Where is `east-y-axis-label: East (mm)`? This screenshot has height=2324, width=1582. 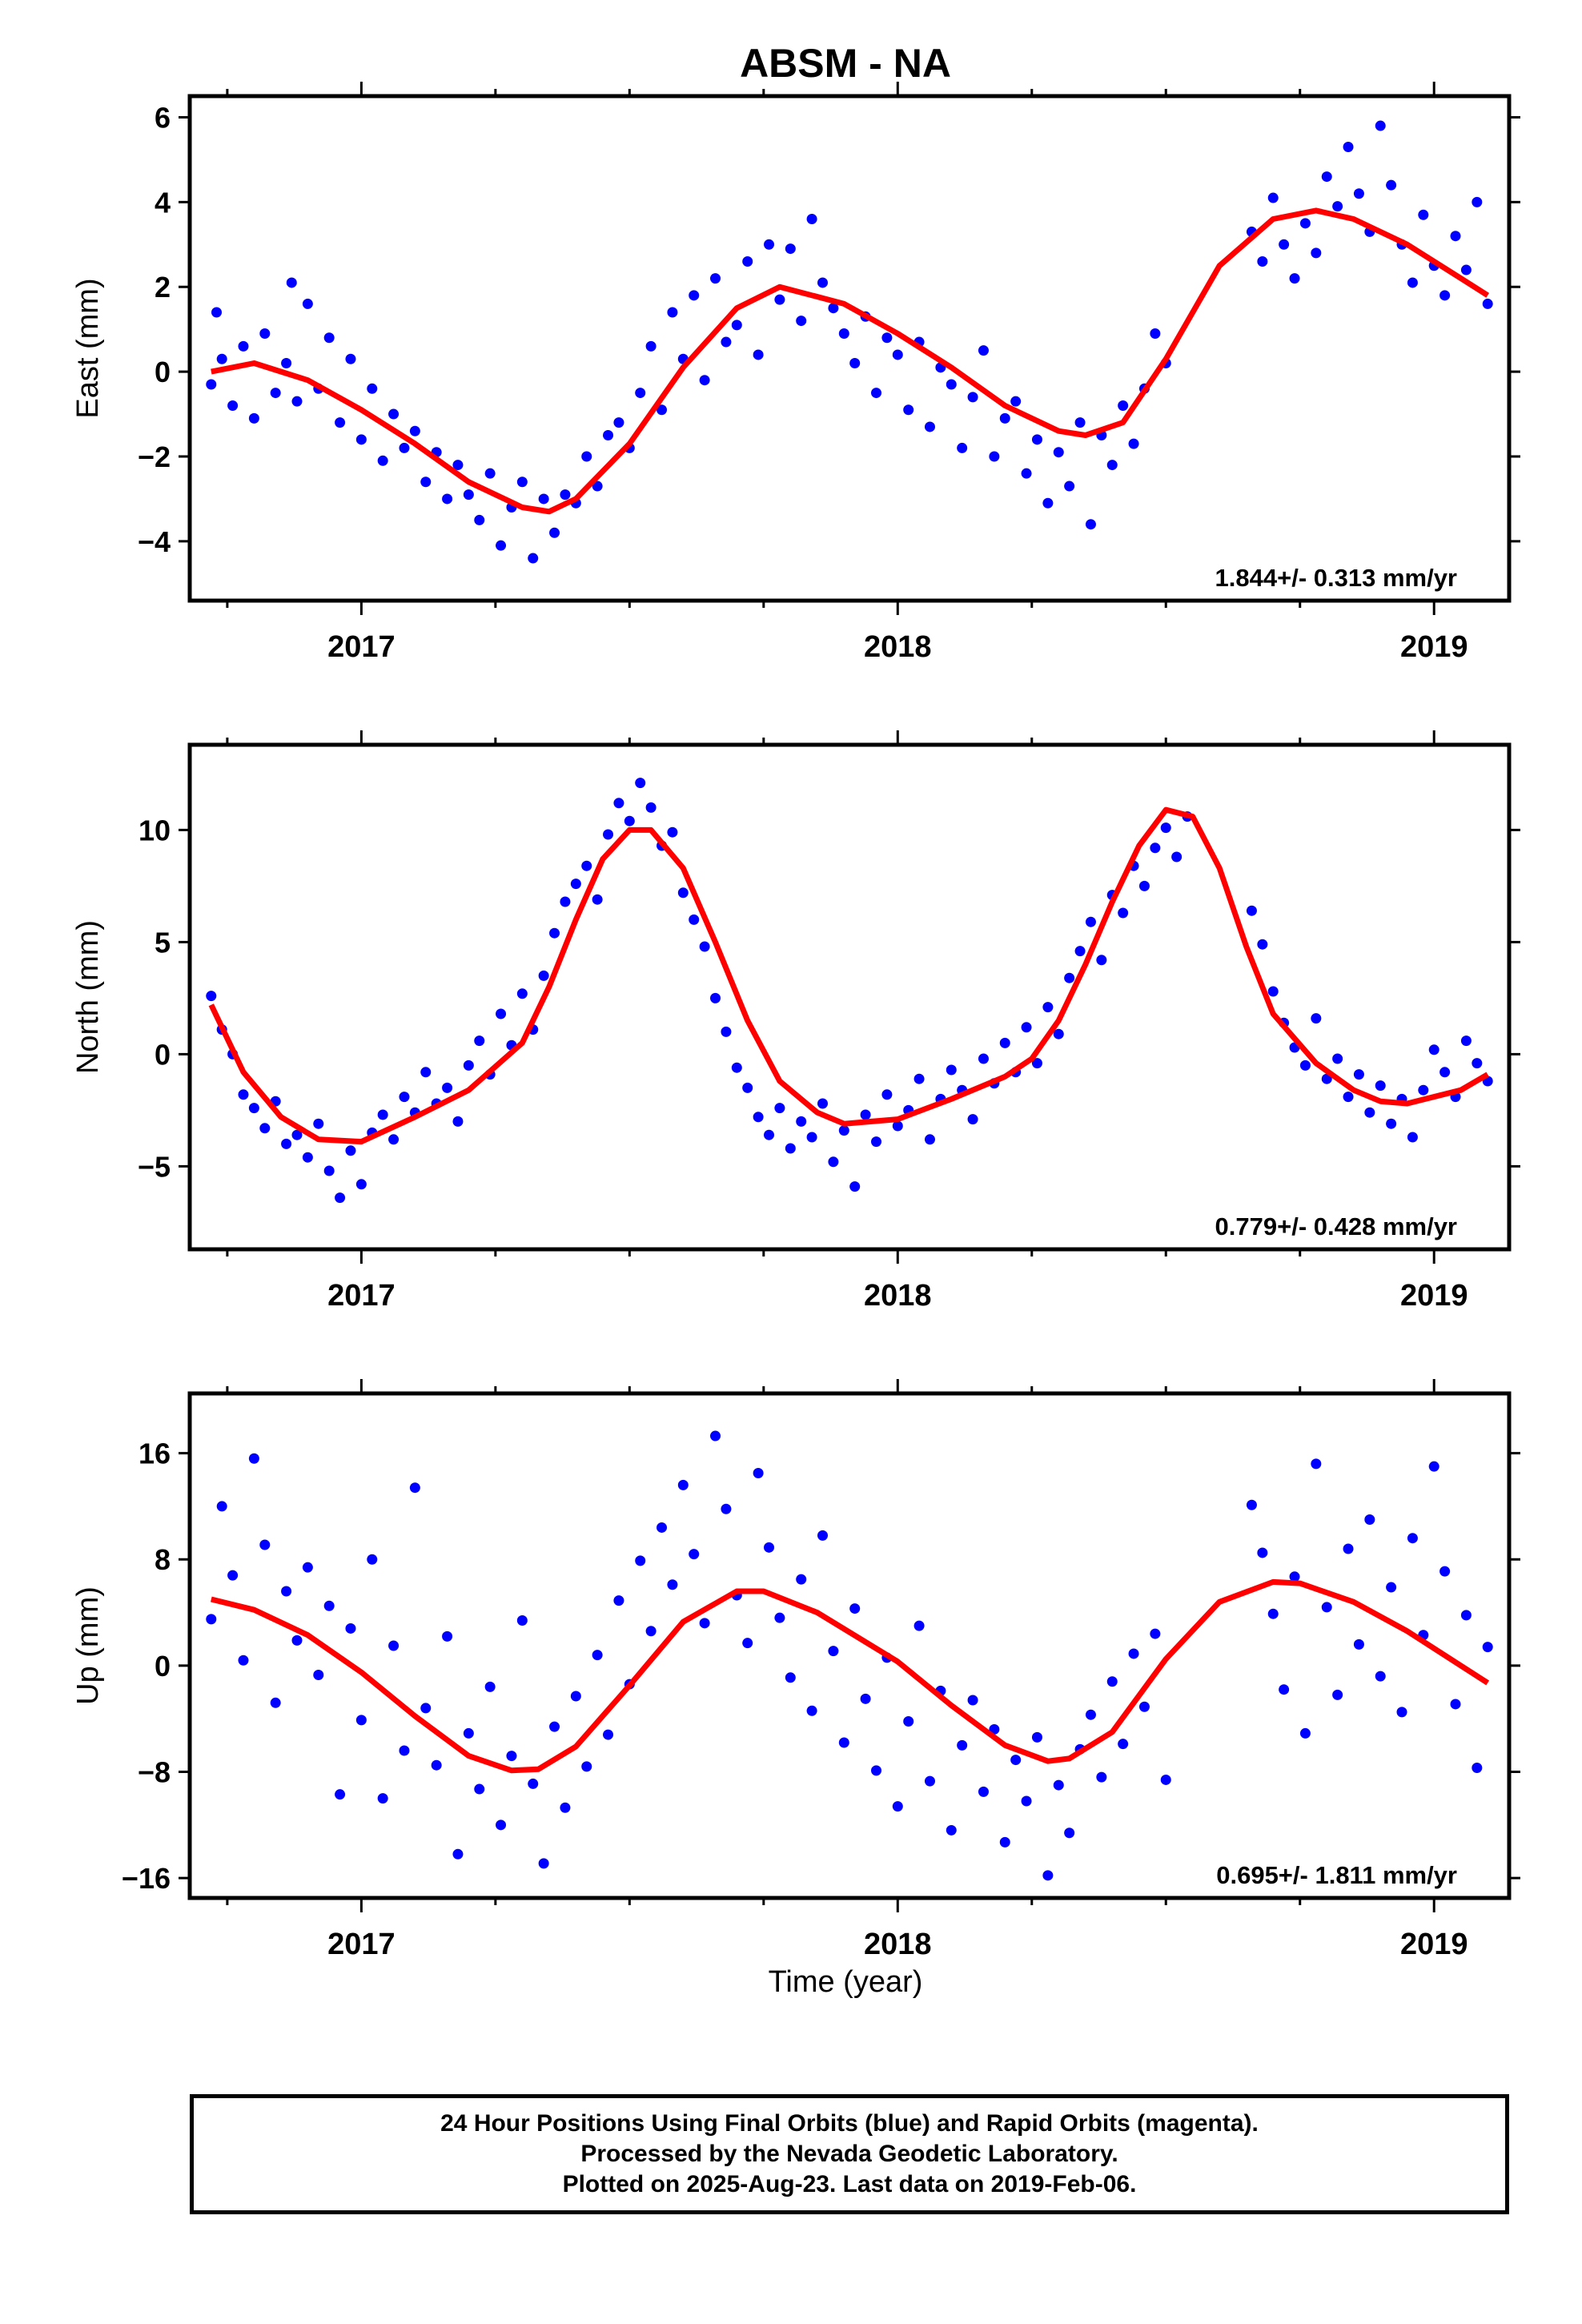
east-y-axis-label: East (mm) is located at coordinates (88, 348).